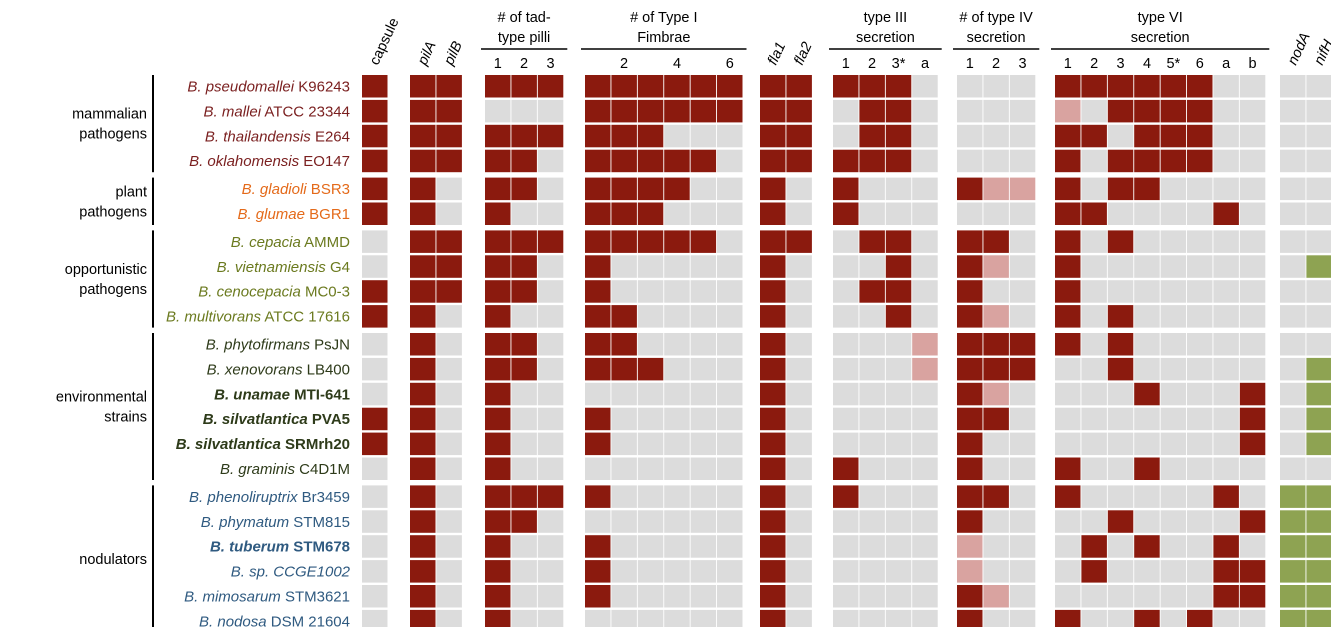 This screenshot has width=1331, height=627. What do you see at coordinates (624, 64) in the screenshot?
I see `column-label: 2` at bounding box center [624, 64].